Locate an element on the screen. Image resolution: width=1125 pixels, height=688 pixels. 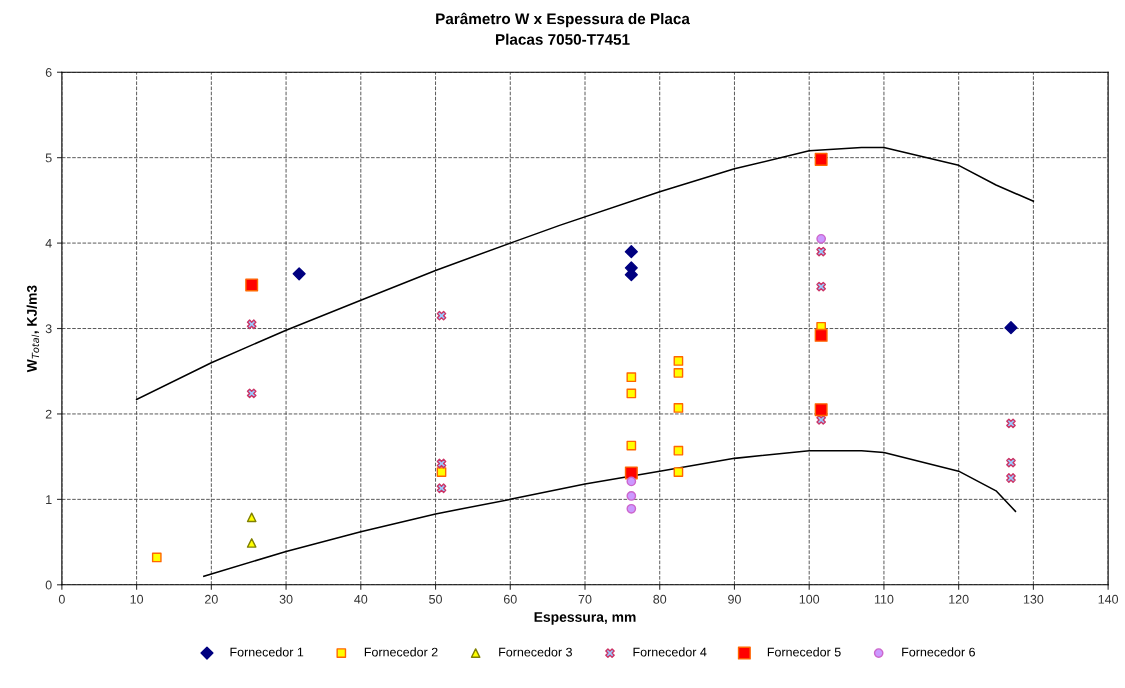
legend-label: Fornecedor 1 is located at coordinates (267, 652).